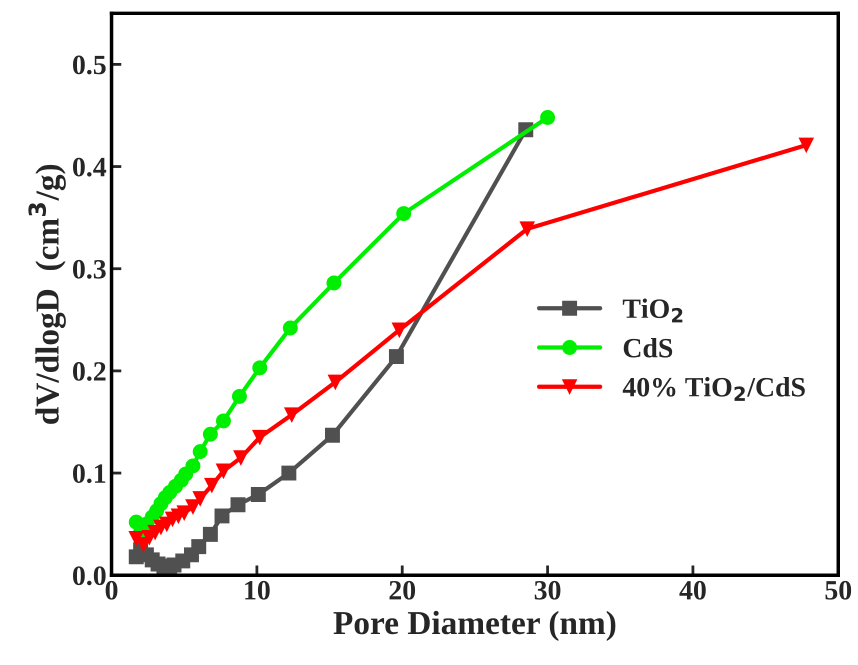 This screenshot has width=858, height=665. Describe the element at coordinates (89, 474) in the screenshot. I see `y-tick-label: 0.1` at that location.